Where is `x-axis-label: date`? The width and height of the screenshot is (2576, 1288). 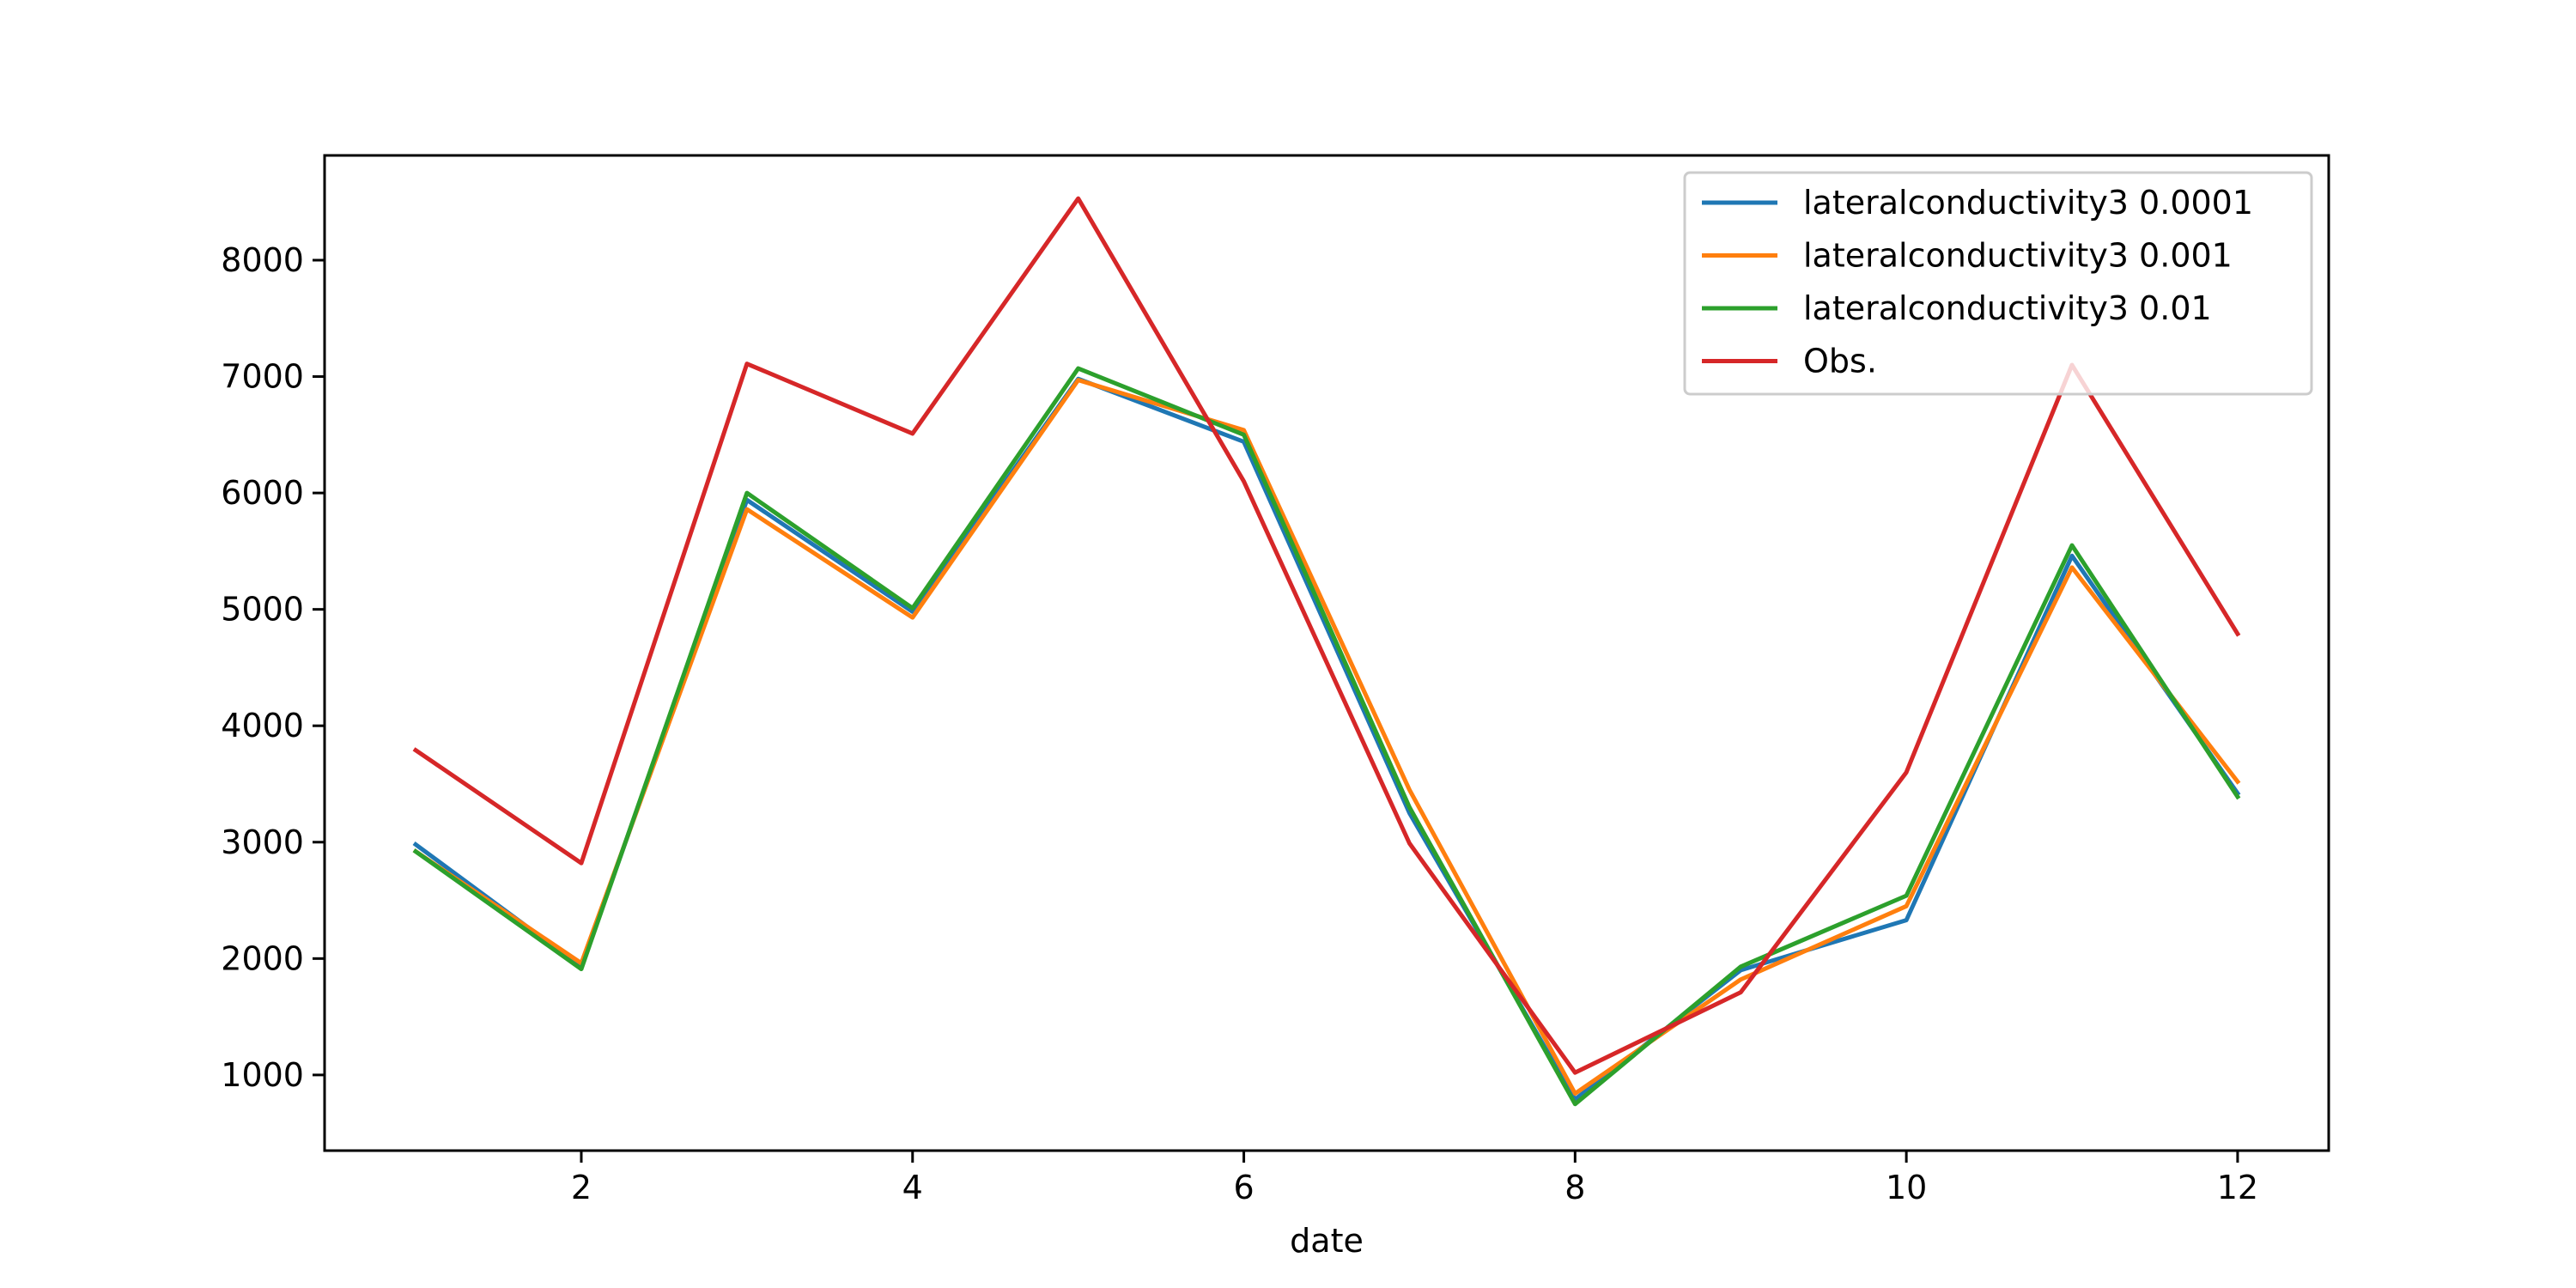
x-axis-label: date is located at coordinates (1327, 1241).